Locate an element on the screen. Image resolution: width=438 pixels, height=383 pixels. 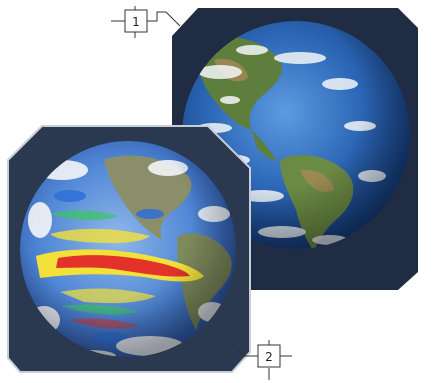
callout-2-leader is located at coordinates (242, 348).